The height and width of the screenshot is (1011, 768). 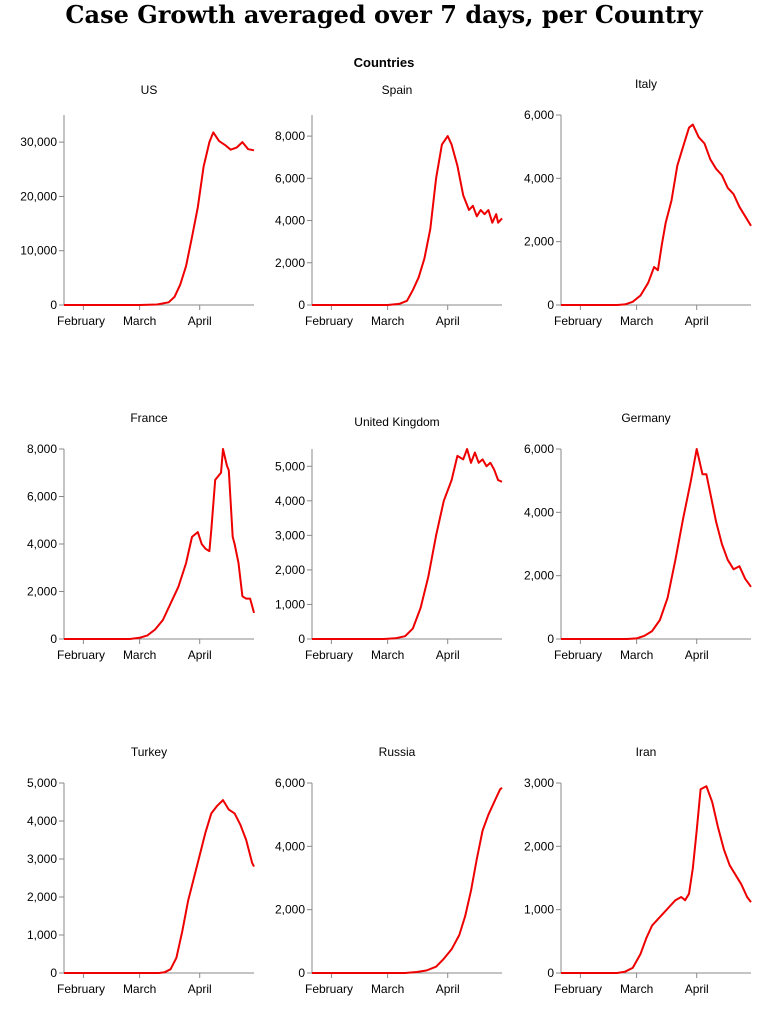 I want to click on chart-title: Germany, so click(x=645, y=418).